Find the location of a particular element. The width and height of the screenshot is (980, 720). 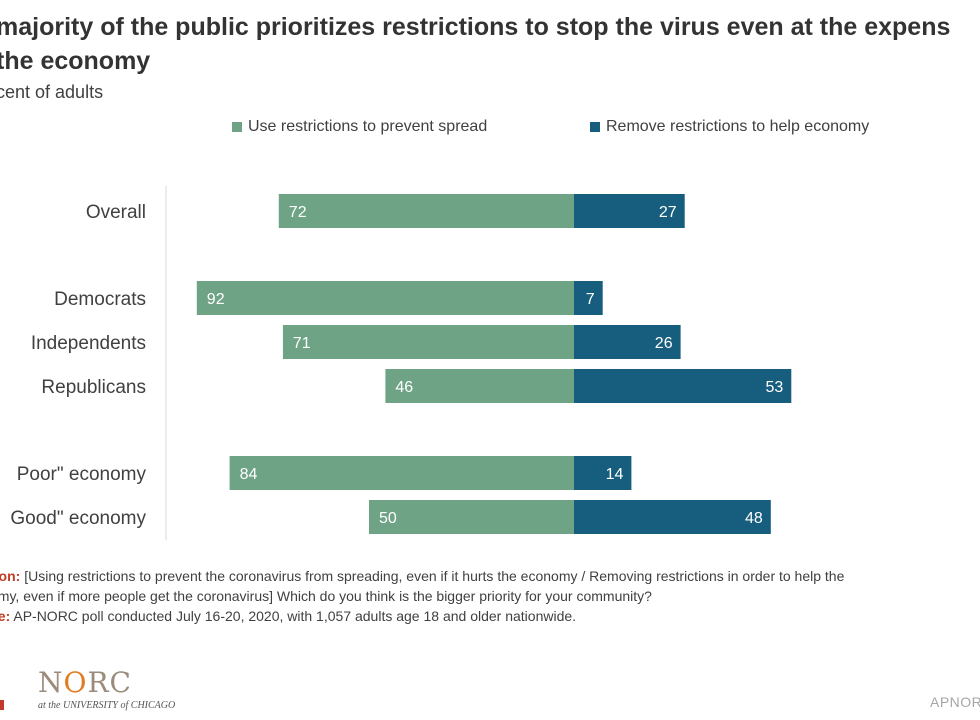

legend-swatch-blue is located at coordinates (595, 127).